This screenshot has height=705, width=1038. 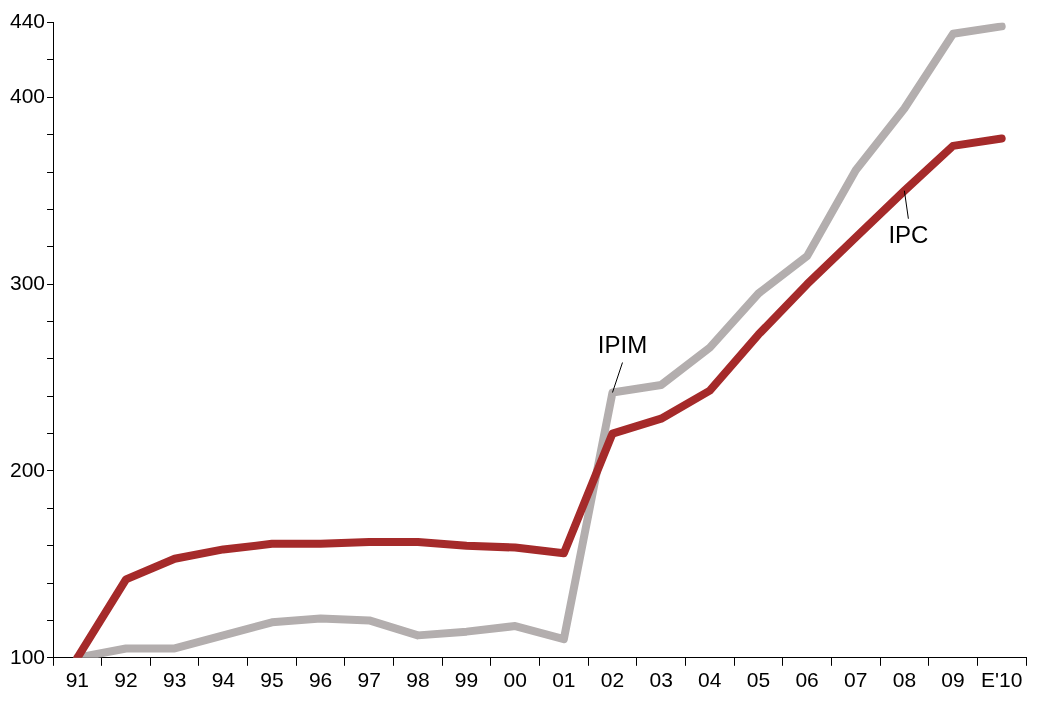 I want to click on x-tick-label: 06, so click(x=807, y=680).